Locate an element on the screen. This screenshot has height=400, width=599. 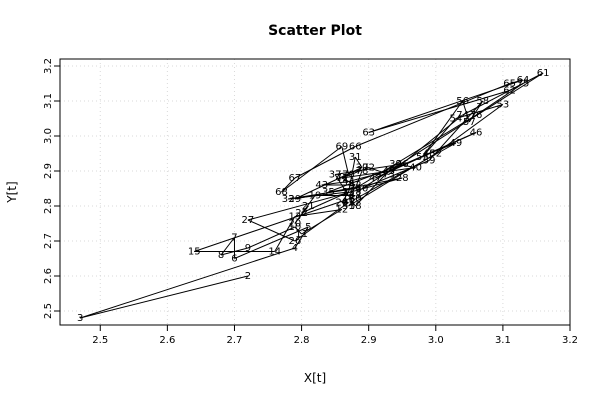
point-label: 74 is located at coordinates (462, 115).